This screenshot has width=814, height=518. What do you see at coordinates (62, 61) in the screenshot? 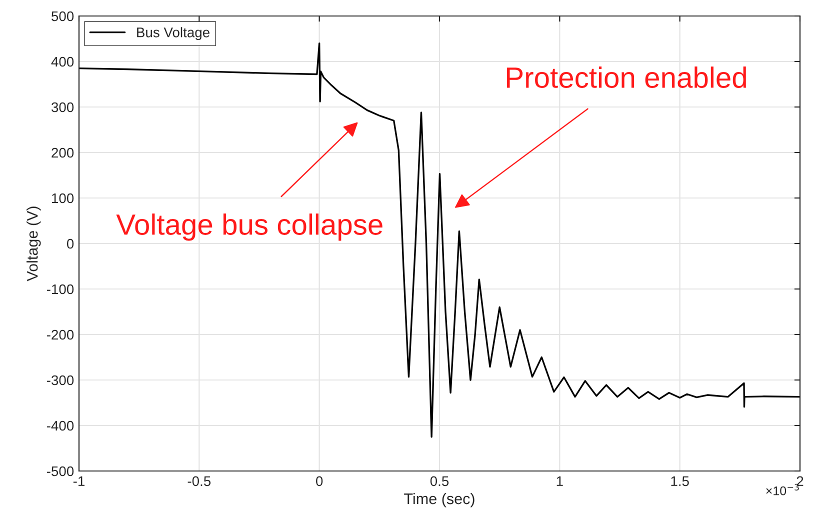
I see `y-tick-label: 400` at bounding box center [62, 61].